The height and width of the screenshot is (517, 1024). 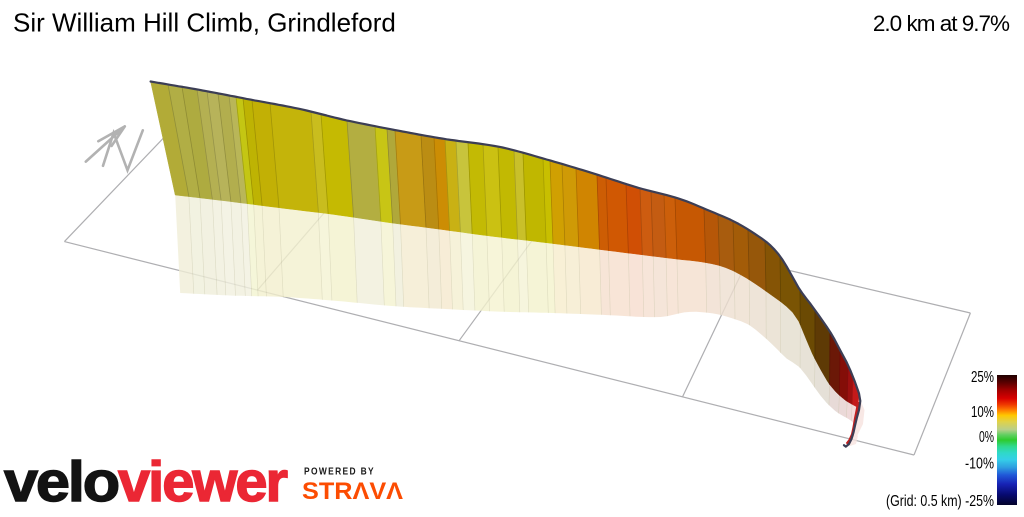 What do you see at coordinates (982, 377) in the screenshot?
I see `svg-text: 25%` at bounding box center [982, 377].